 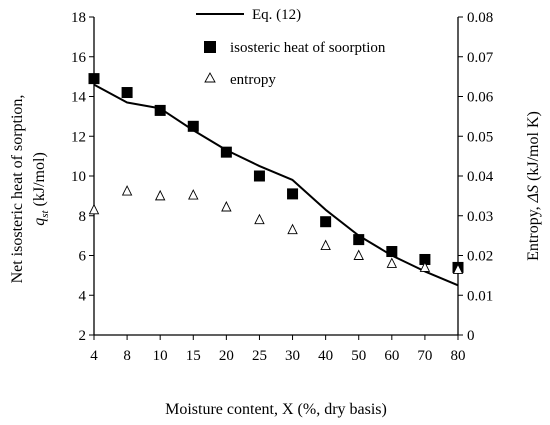 I want to click on left-tick-label: 18, so click(x=78, y=18).